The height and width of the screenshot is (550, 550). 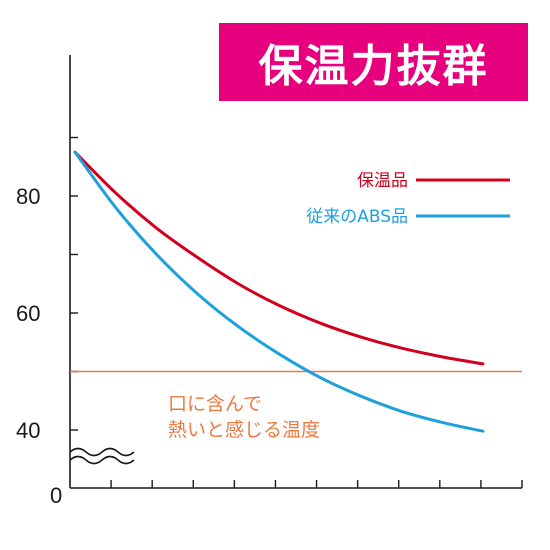 I want to click on legend-label: 保温品, so click(x=382, y=181).